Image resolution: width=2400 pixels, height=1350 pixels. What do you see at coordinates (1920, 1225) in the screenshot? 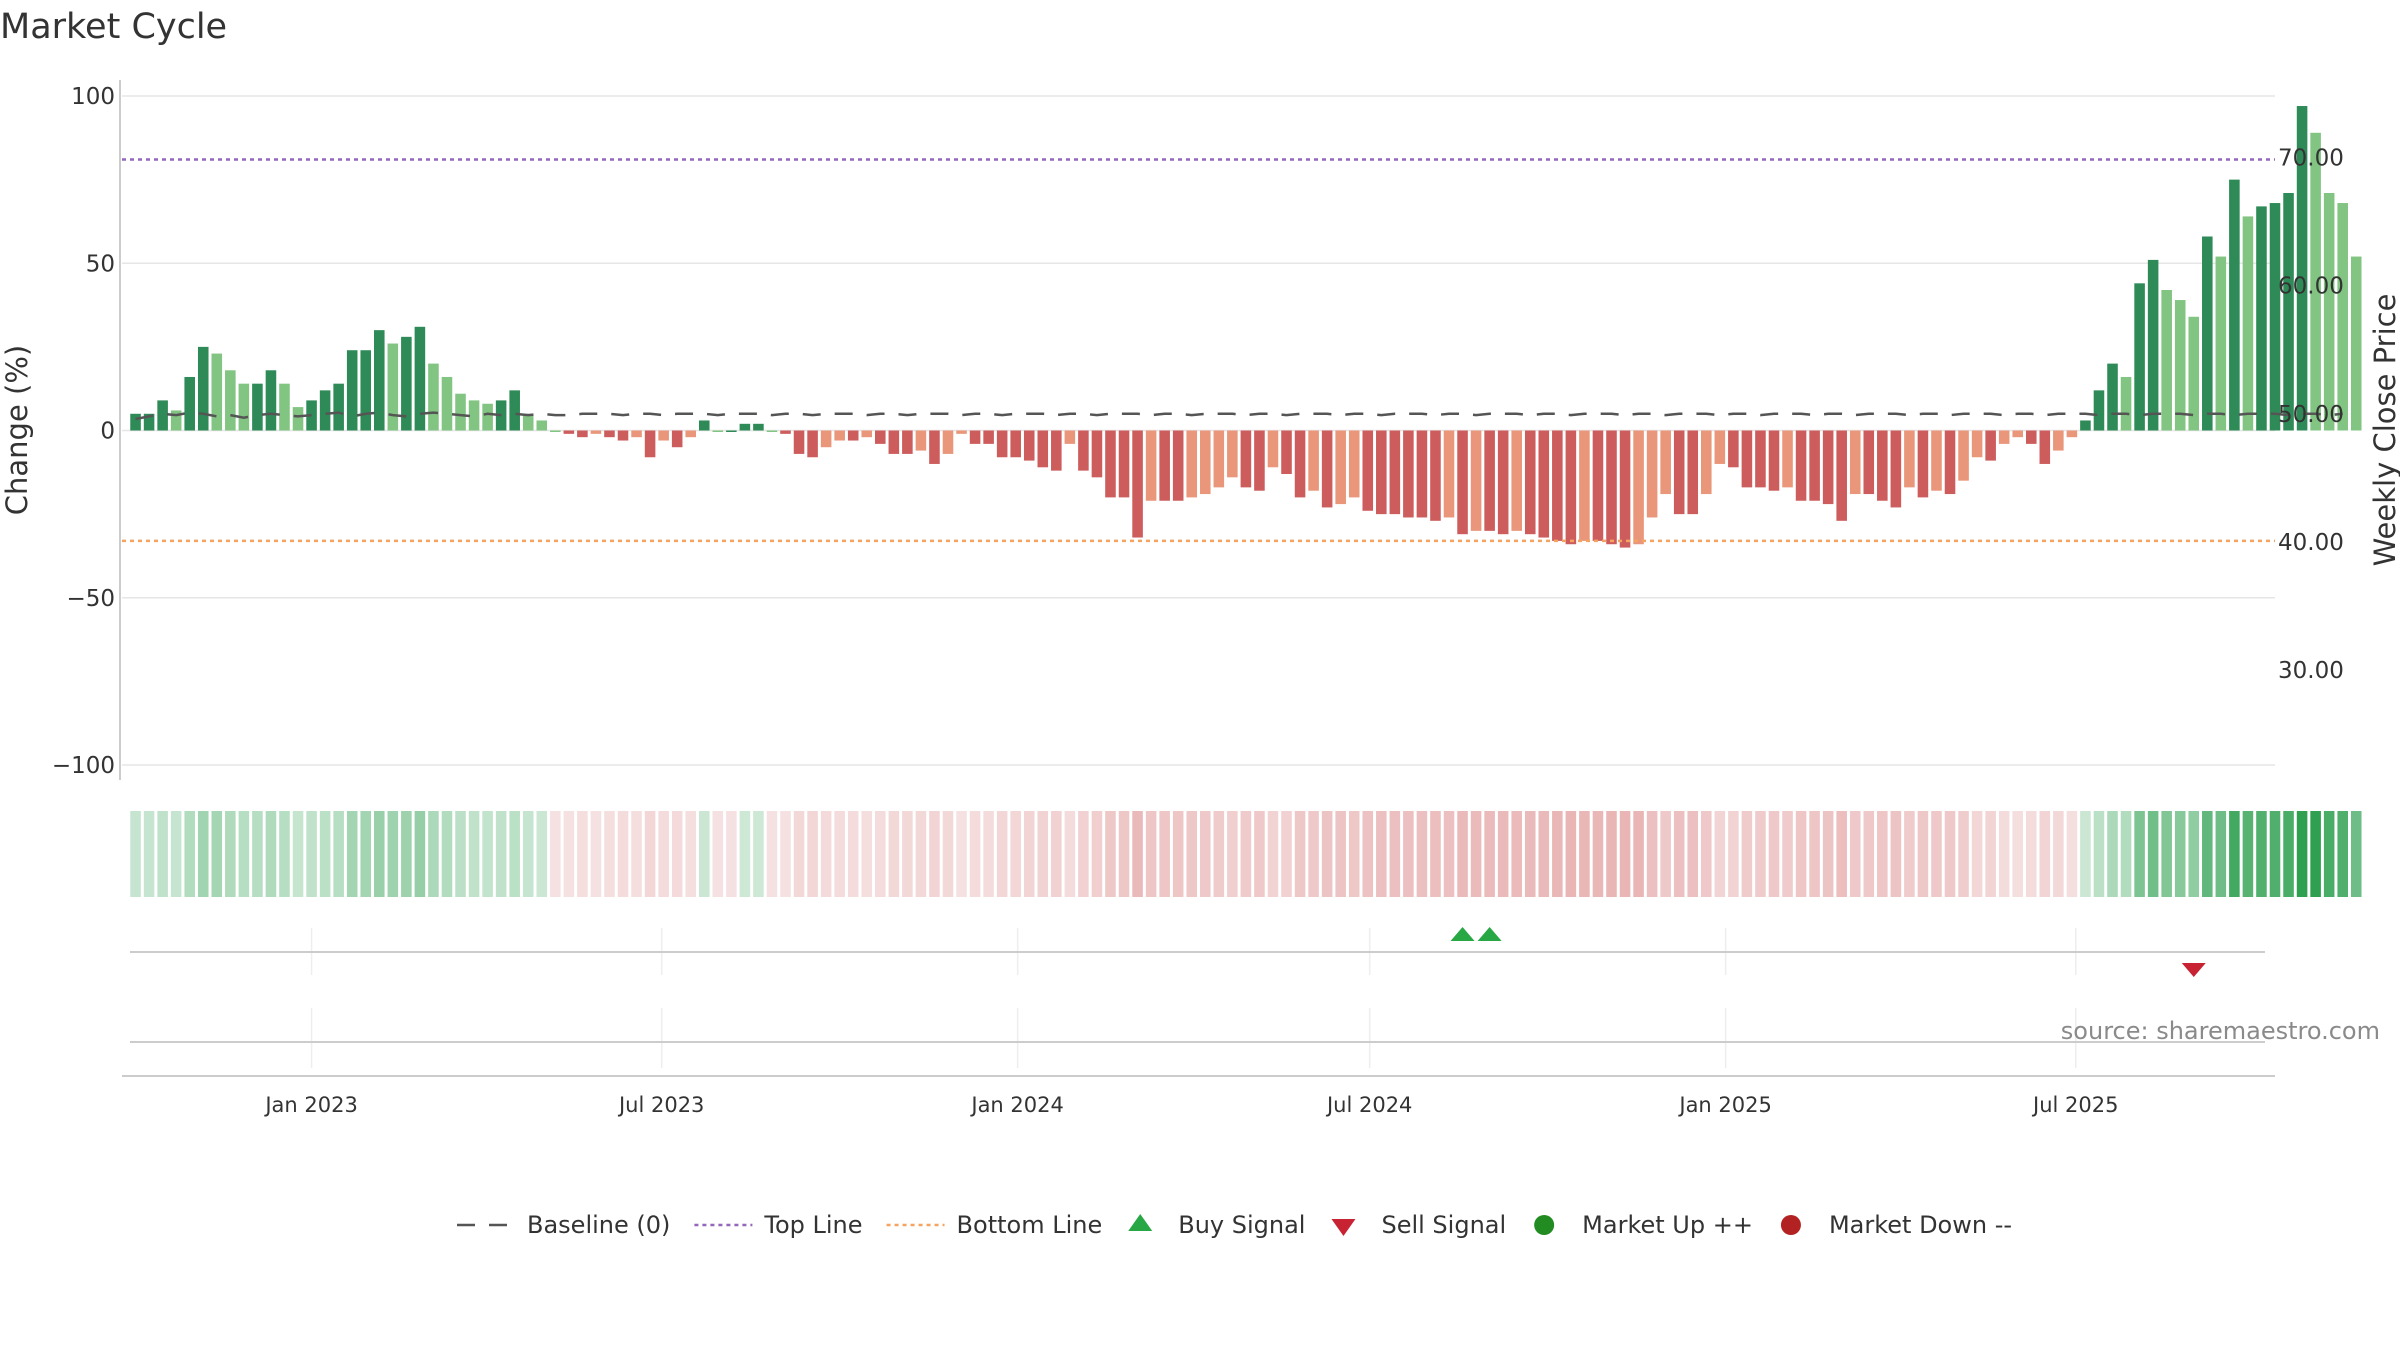
I see `legend-label: Market Down --` at bounding box center [1920, 1225].